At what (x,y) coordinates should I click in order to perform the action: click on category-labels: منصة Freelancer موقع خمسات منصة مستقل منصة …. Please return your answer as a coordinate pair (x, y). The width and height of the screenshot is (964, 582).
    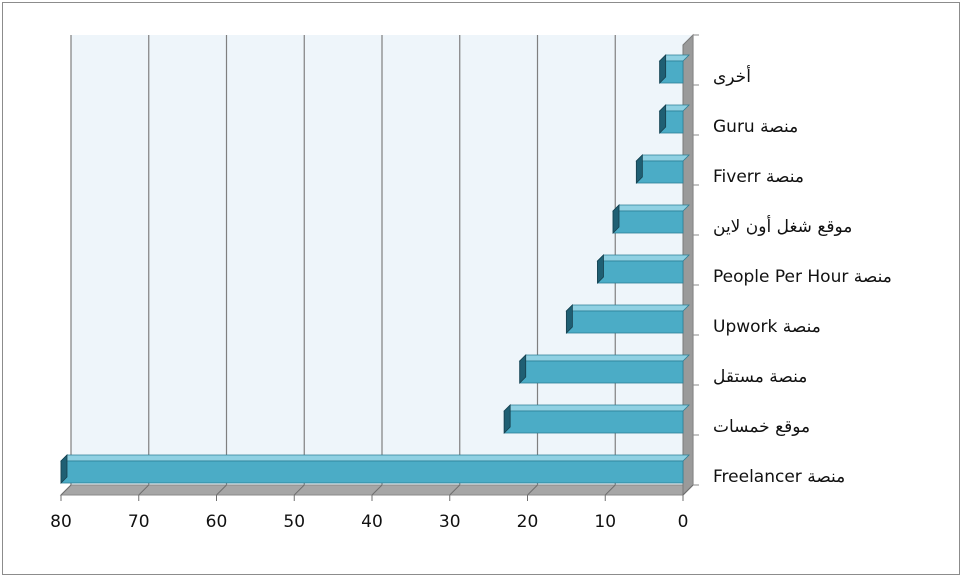
    Looking at the image, I should click on (802, 276).